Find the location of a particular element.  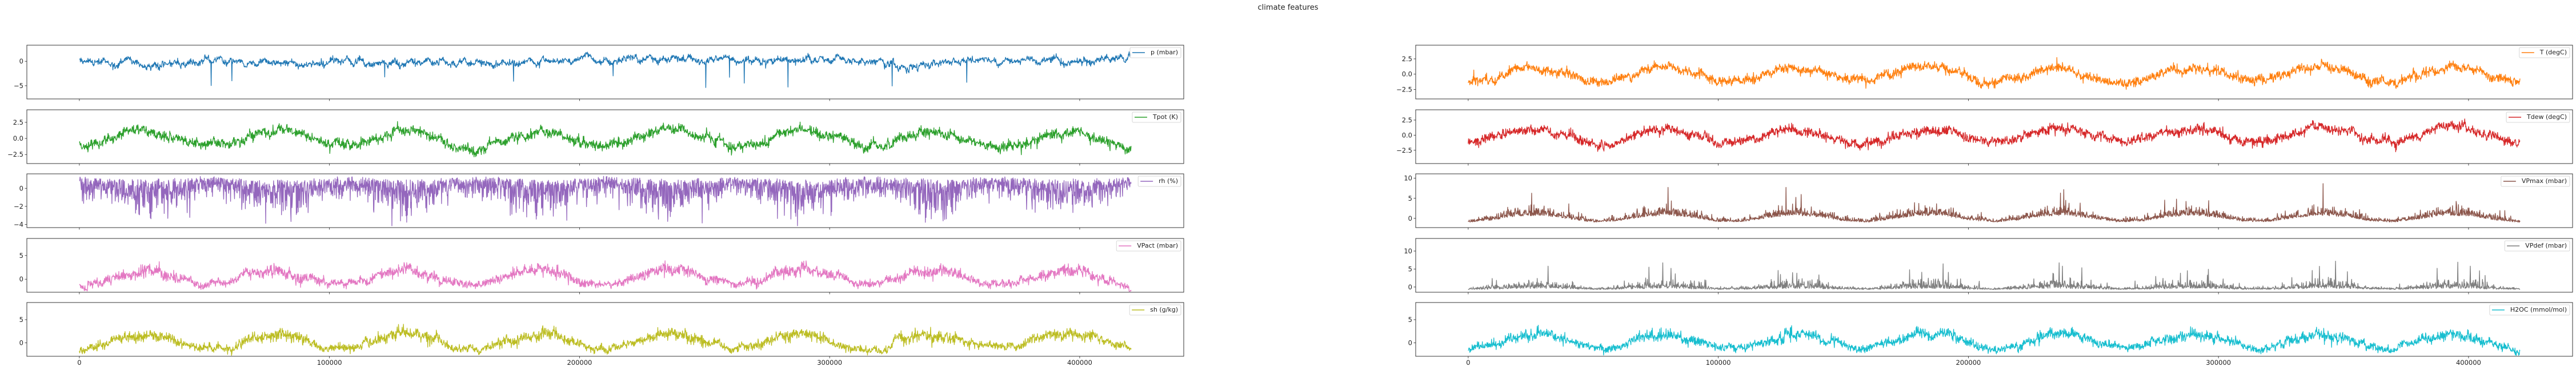

subplot-vpmax: 0 5 10 VPmax (mbar) is located at coordinates (1988, 201).